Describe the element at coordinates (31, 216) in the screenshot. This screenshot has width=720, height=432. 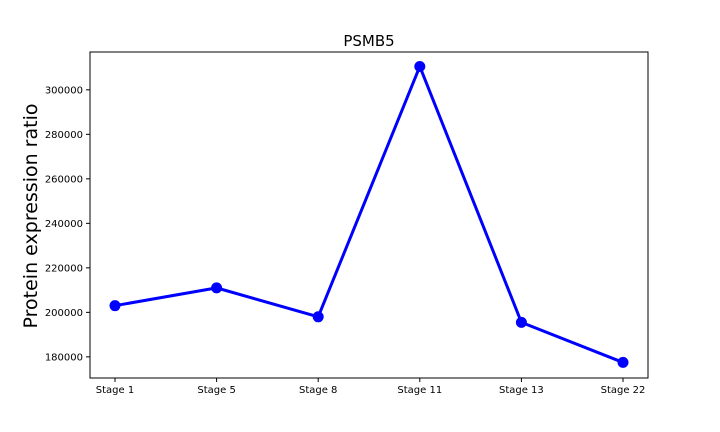
I see `y-axis-label: Protein expression ratio` at that location.